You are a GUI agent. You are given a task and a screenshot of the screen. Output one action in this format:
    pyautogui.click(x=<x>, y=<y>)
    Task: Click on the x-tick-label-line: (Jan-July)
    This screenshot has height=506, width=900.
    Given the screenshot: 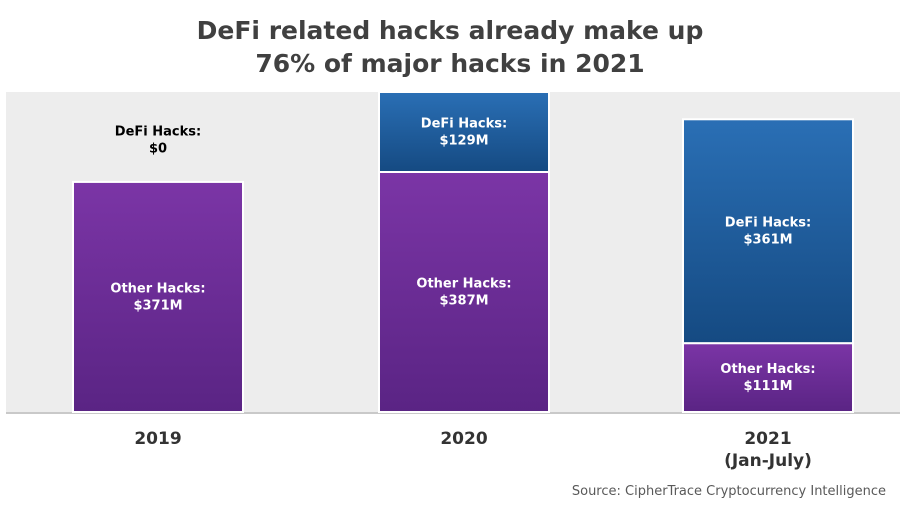 What is the action you would take?
    pyautogui.click(x=768, y=461)
    